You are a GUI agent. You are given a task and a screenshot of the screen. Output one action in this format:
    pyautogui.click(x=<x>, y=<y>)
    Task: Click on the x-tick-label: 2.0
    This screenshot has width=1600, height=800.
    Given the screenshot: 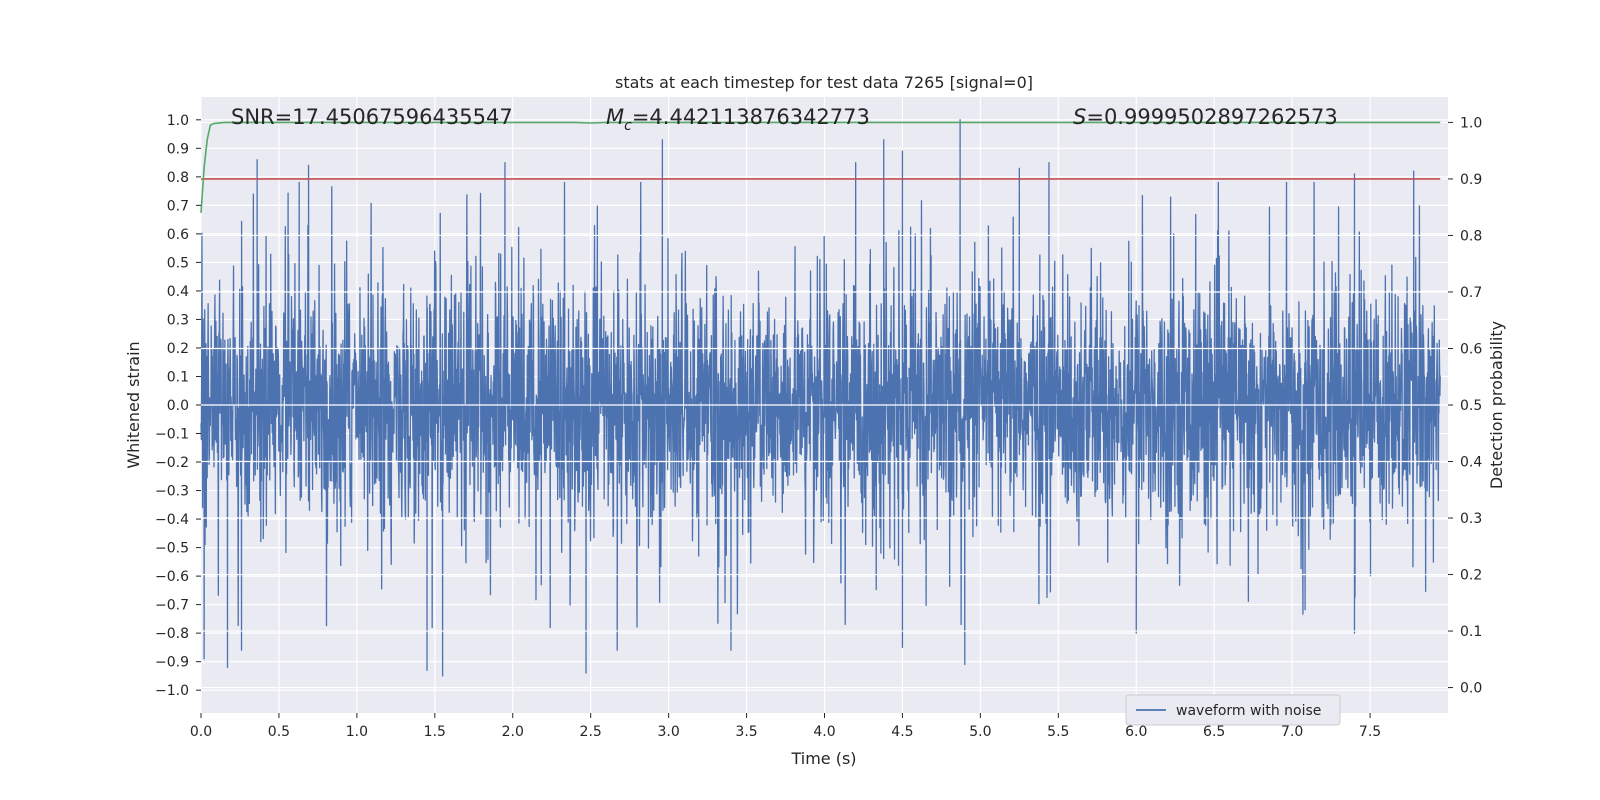 What is the action you would take?
    pyautogui.click(x=513, y=732)
    